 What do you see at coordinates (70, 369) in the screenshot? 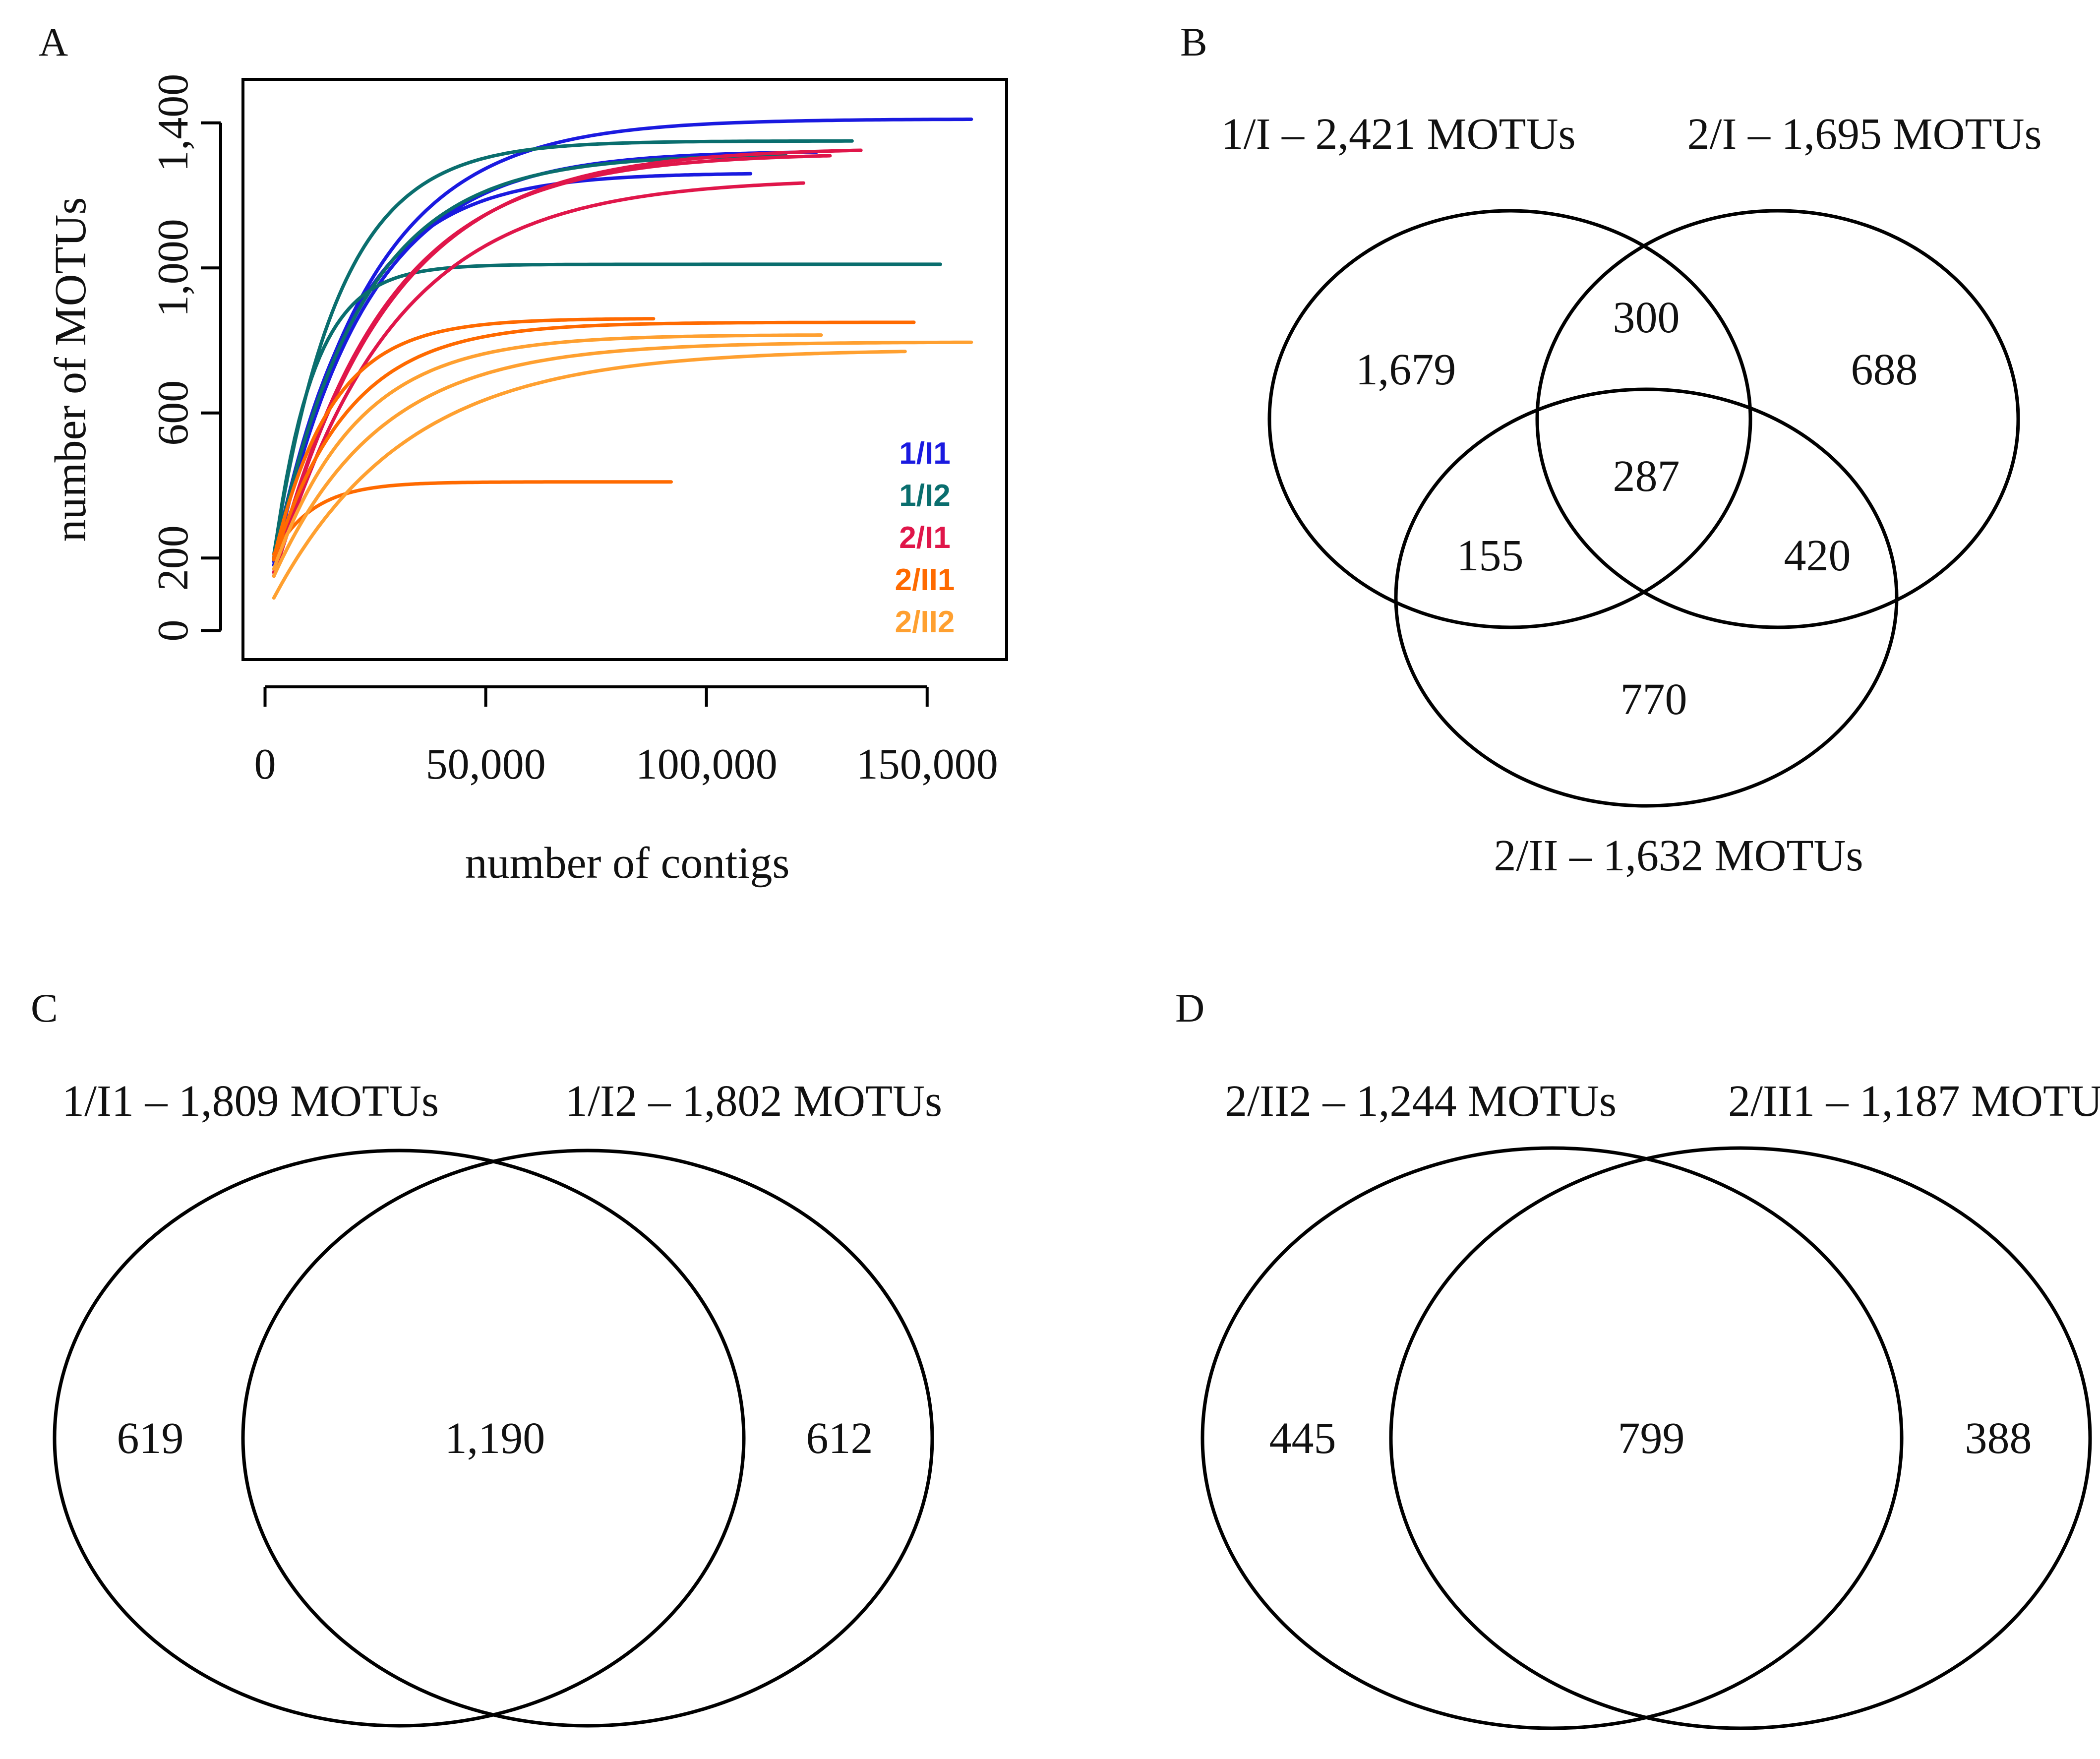
I see `y-axis-label: number of MOTUs` at bounding box center [70, 369].